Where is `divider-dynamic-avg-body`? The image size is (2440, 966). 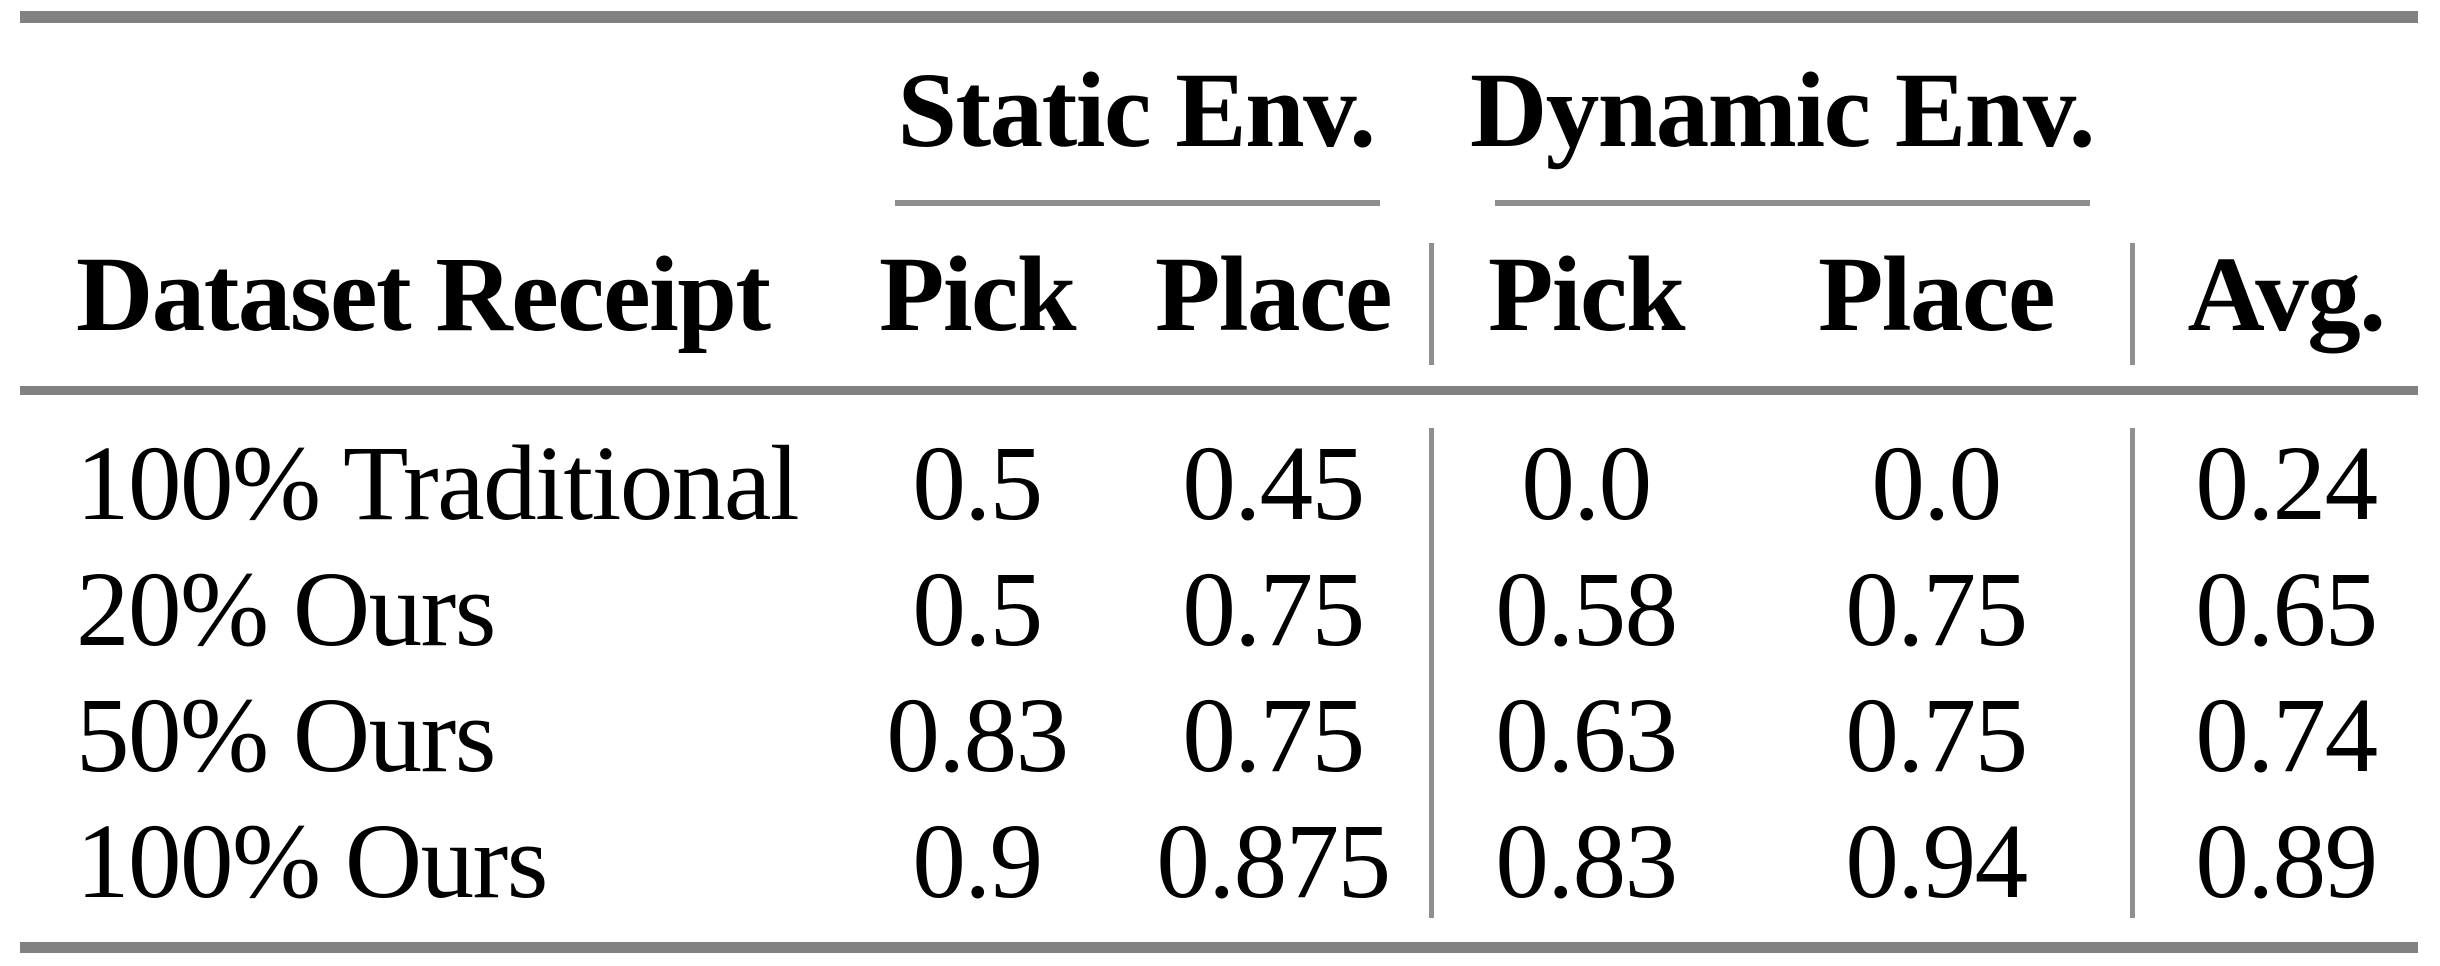
divider-dynamic-avg-body is located at coordinates (2132, 673).